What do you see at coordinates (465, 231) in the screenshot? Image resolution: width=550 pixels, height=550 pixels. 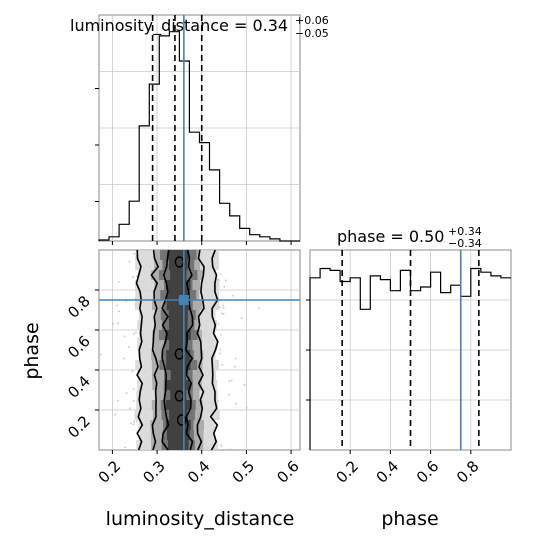 I see `title-phase-plus: +0.34` at bounding box center [465, 231].